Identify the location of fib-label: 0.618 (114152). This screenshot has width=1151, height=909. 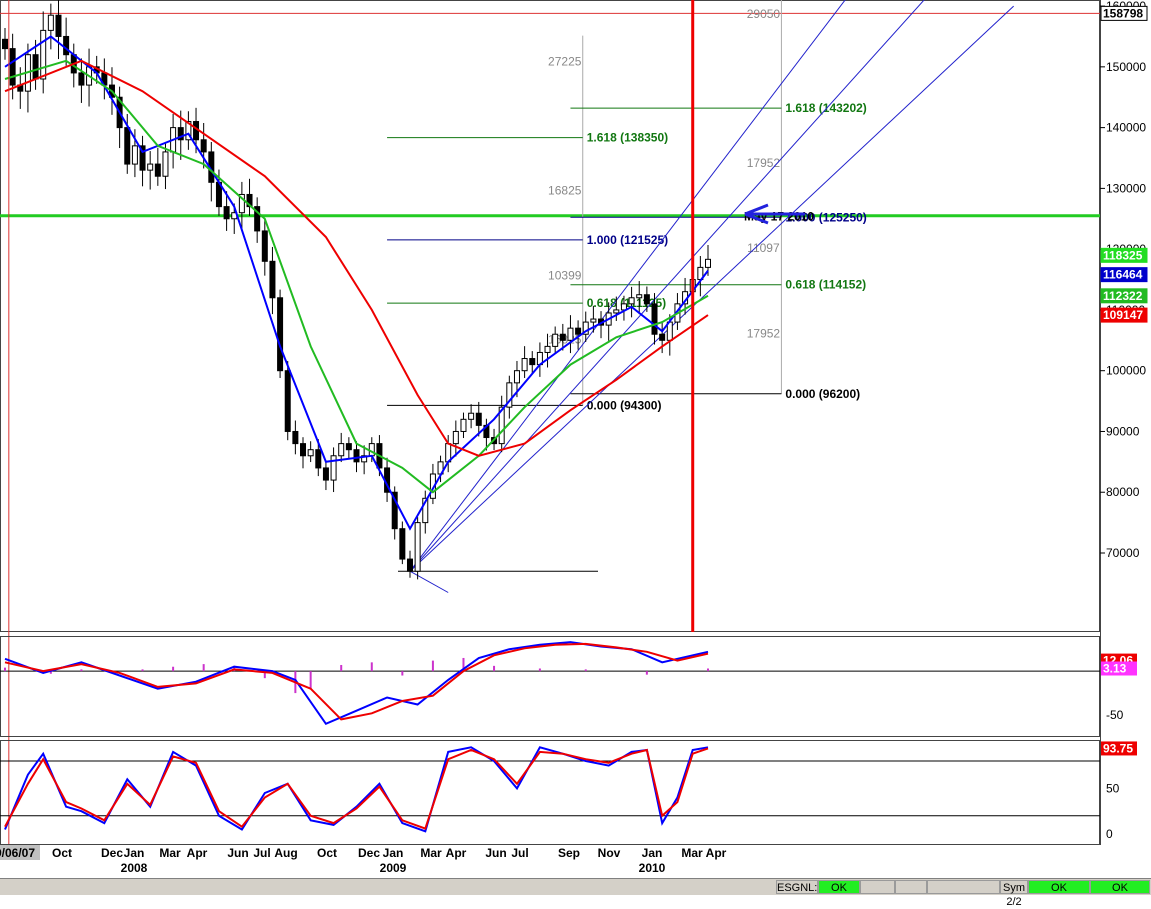
(825, 285).